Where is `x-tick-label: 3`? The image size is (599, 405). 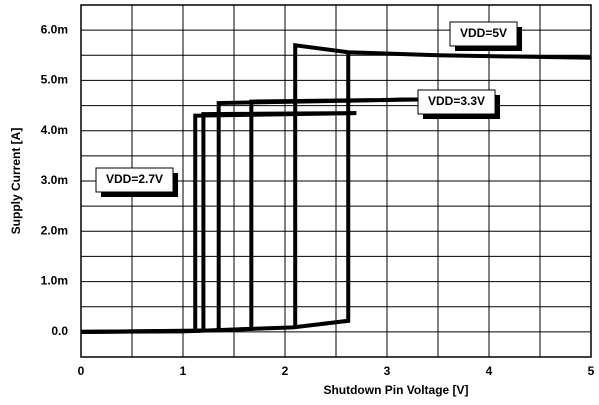 x-tick-label: 3 is located at coordinates (387, 371).